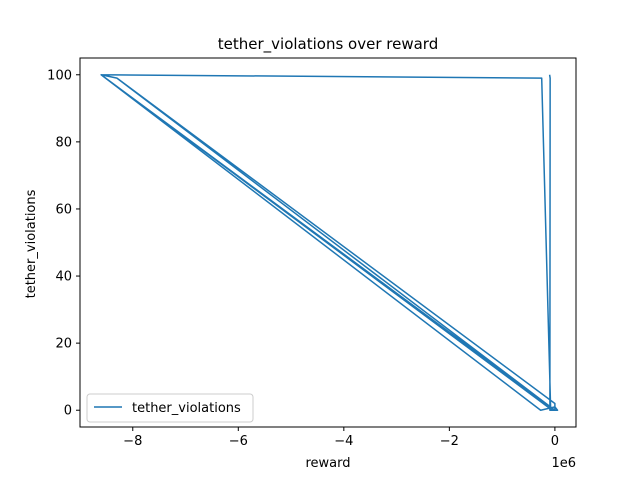 The width and height of the screenshot is (640, 480). I want to click on y-tick-label: 60, so click(63, 209).